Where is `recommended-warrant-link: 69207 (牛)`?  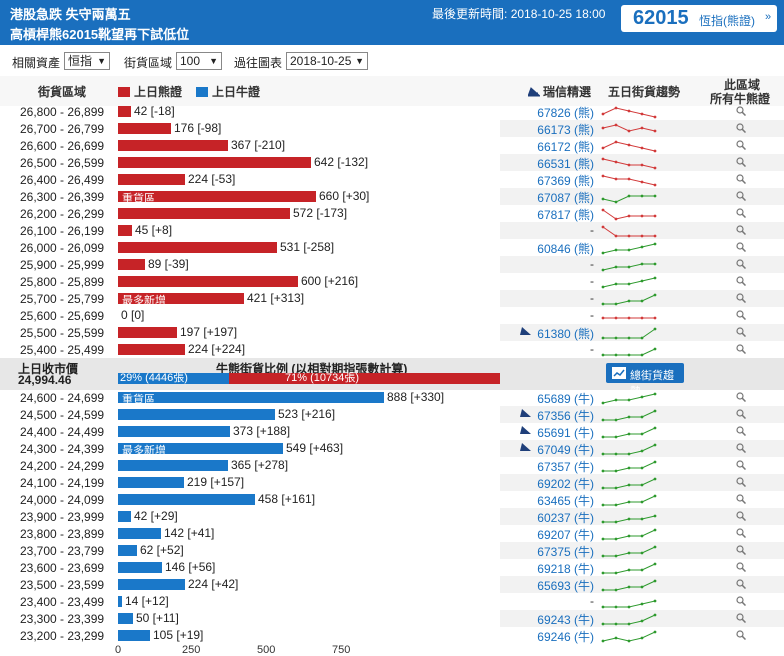
recommended-warrant-link: 69207 (牛) is located at coordinates (565, 535).